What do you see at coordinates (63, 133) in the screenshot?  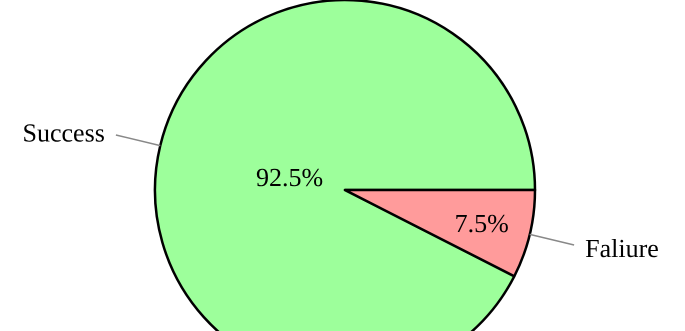 I see `slice-label: Success` at bounding box center [63, 133].